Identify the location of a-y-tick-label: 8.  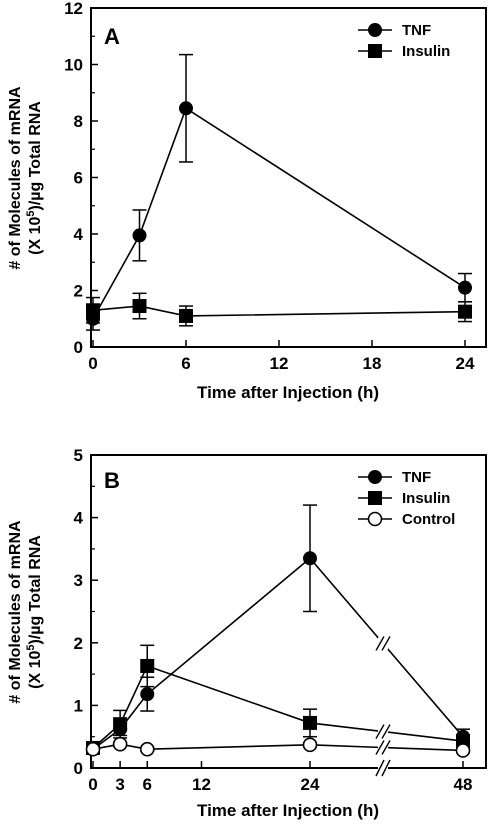
(78, 121).